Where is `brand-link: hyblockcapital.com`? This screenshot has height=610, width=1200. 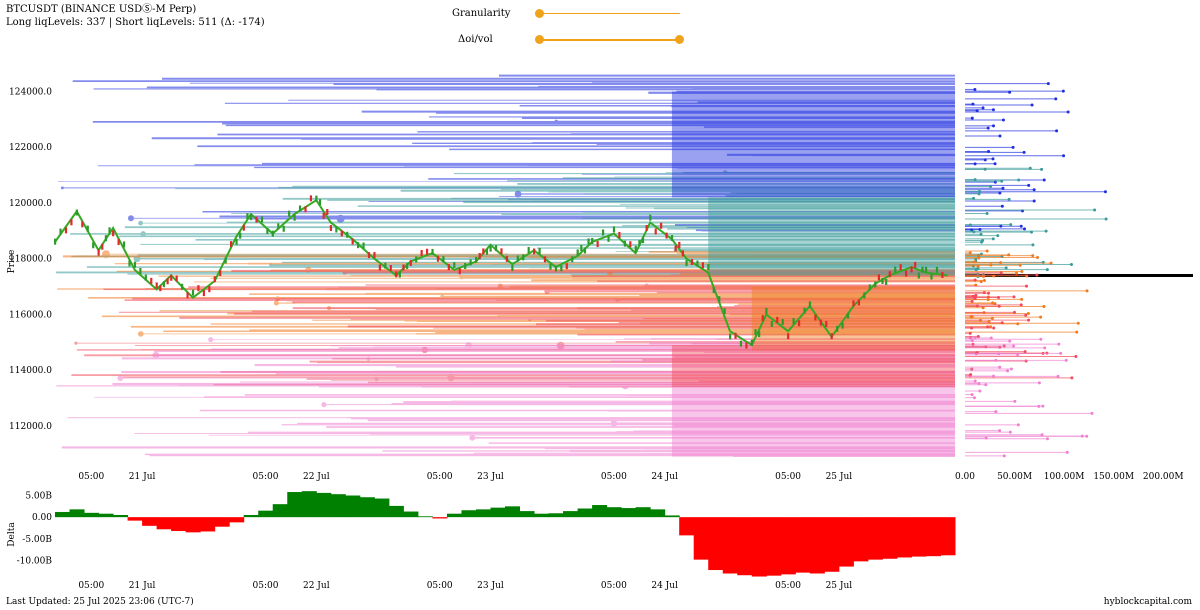
brand-link: hyblockcapital.com is located at coordinates (1147, 602).